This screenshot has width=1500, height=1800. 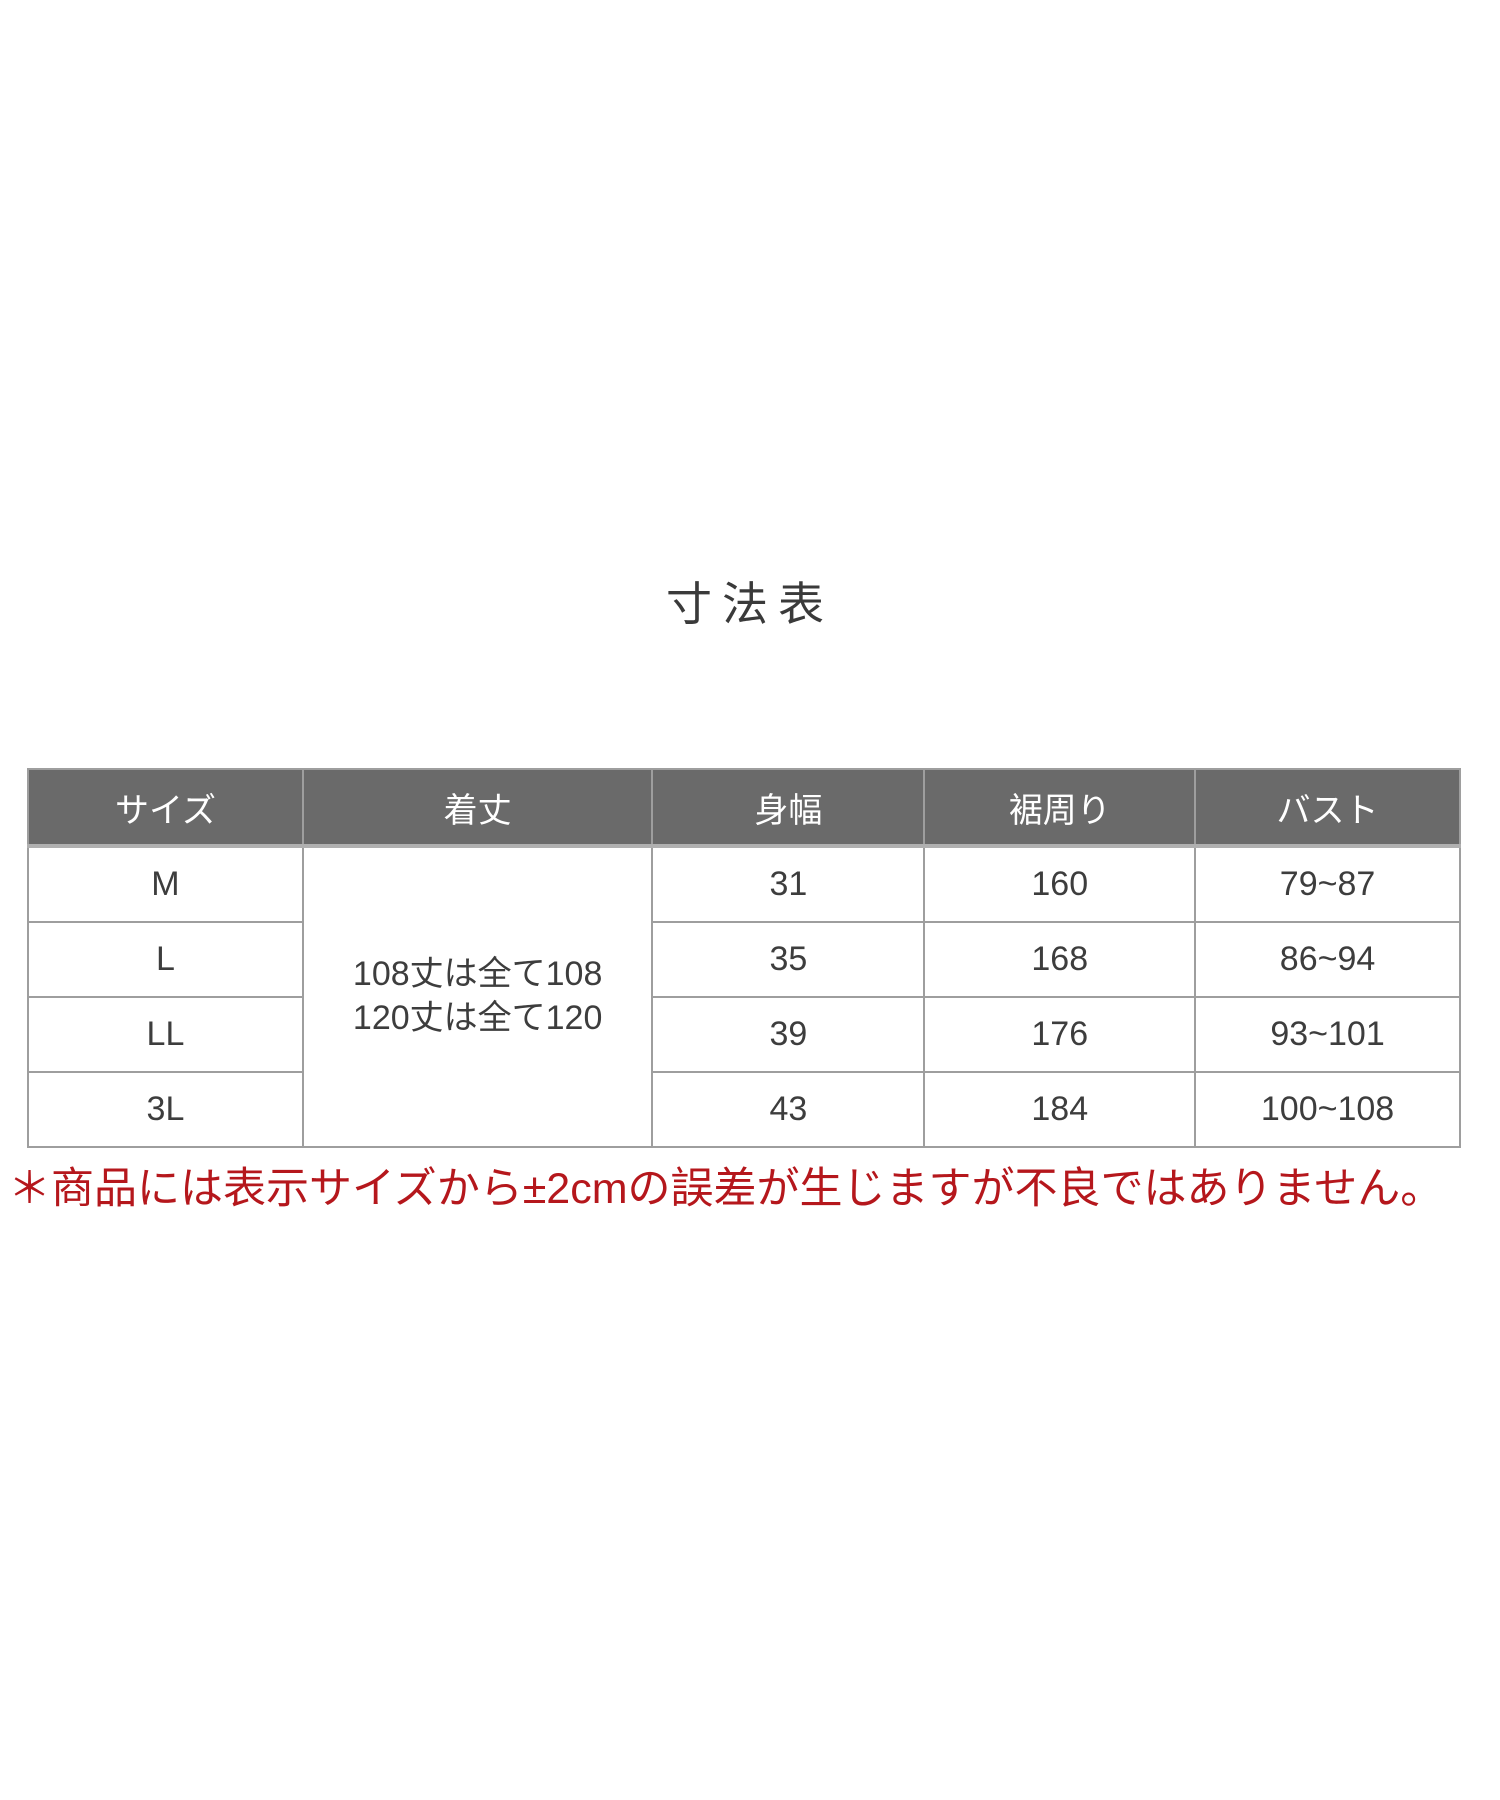 I want to click on table-row-ll: LL 39 176 93~101, so click(x=744, y=1034).